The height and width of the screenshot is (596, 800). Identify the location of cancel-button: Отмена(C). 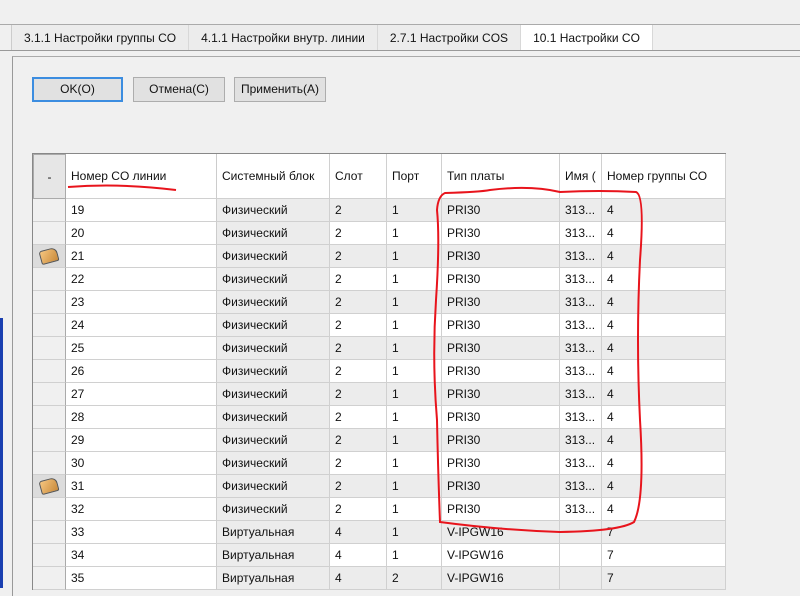
(179, 89).